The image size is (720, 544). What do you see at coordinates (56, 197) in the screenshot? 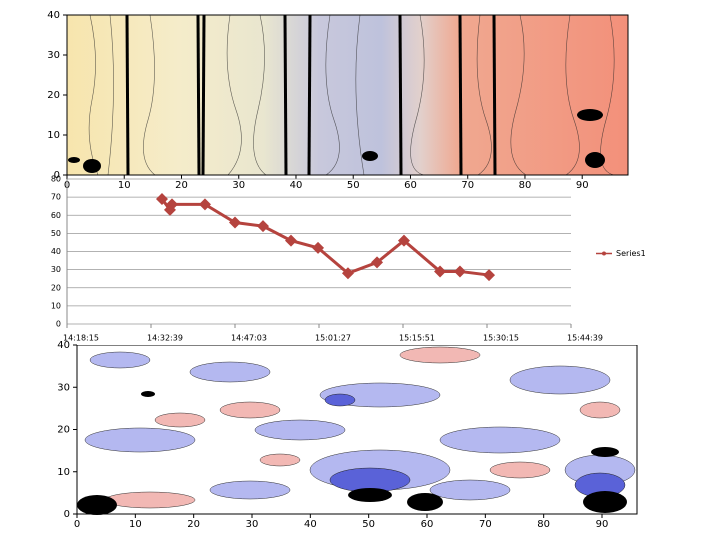
I see `y-tick-label: 70` at bounding box center [56, 197].